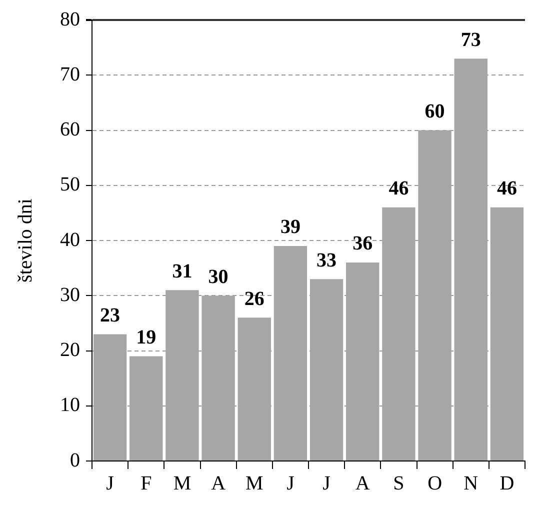 This screenshot has width=547, height=509. I want to click on data-label: 31, so click(182, 271).